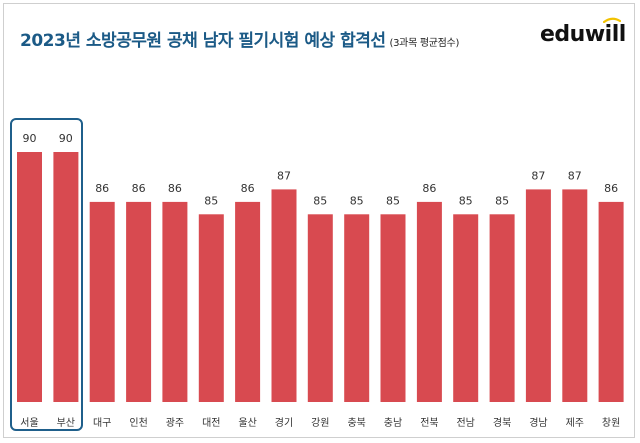  I want to click on category-label: 경북, so click(502, 422).